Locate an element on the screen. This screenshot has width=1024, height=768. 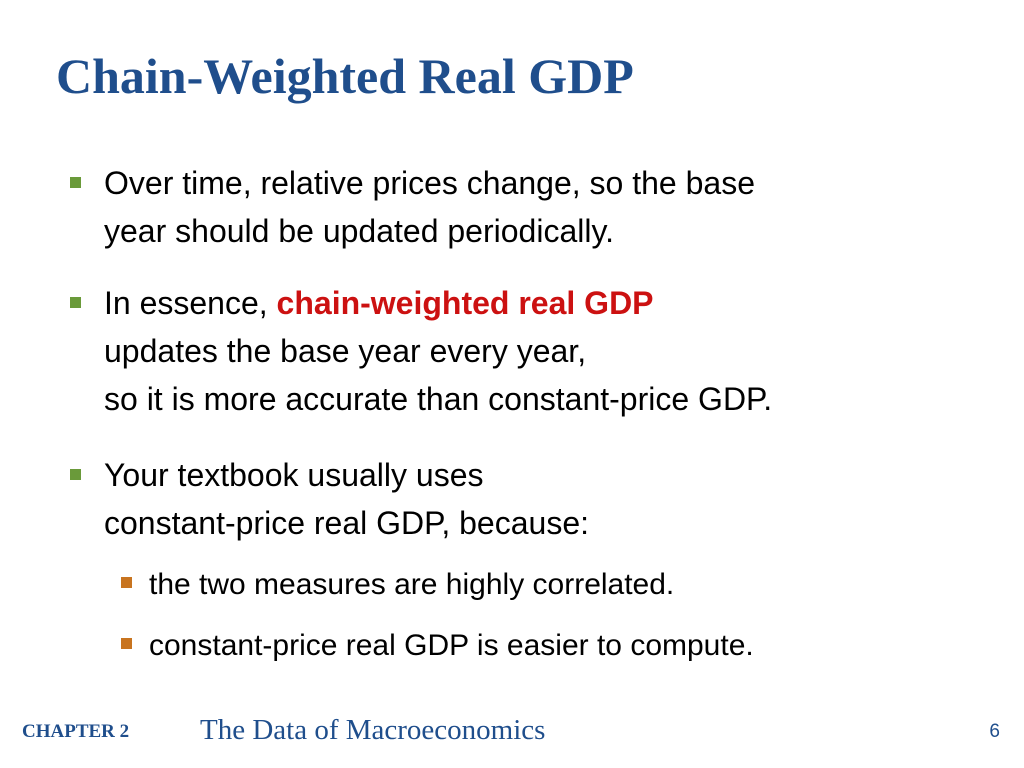
sub-bullet-item: the two measures are highly correlated. is located at coordinates (398, 585).